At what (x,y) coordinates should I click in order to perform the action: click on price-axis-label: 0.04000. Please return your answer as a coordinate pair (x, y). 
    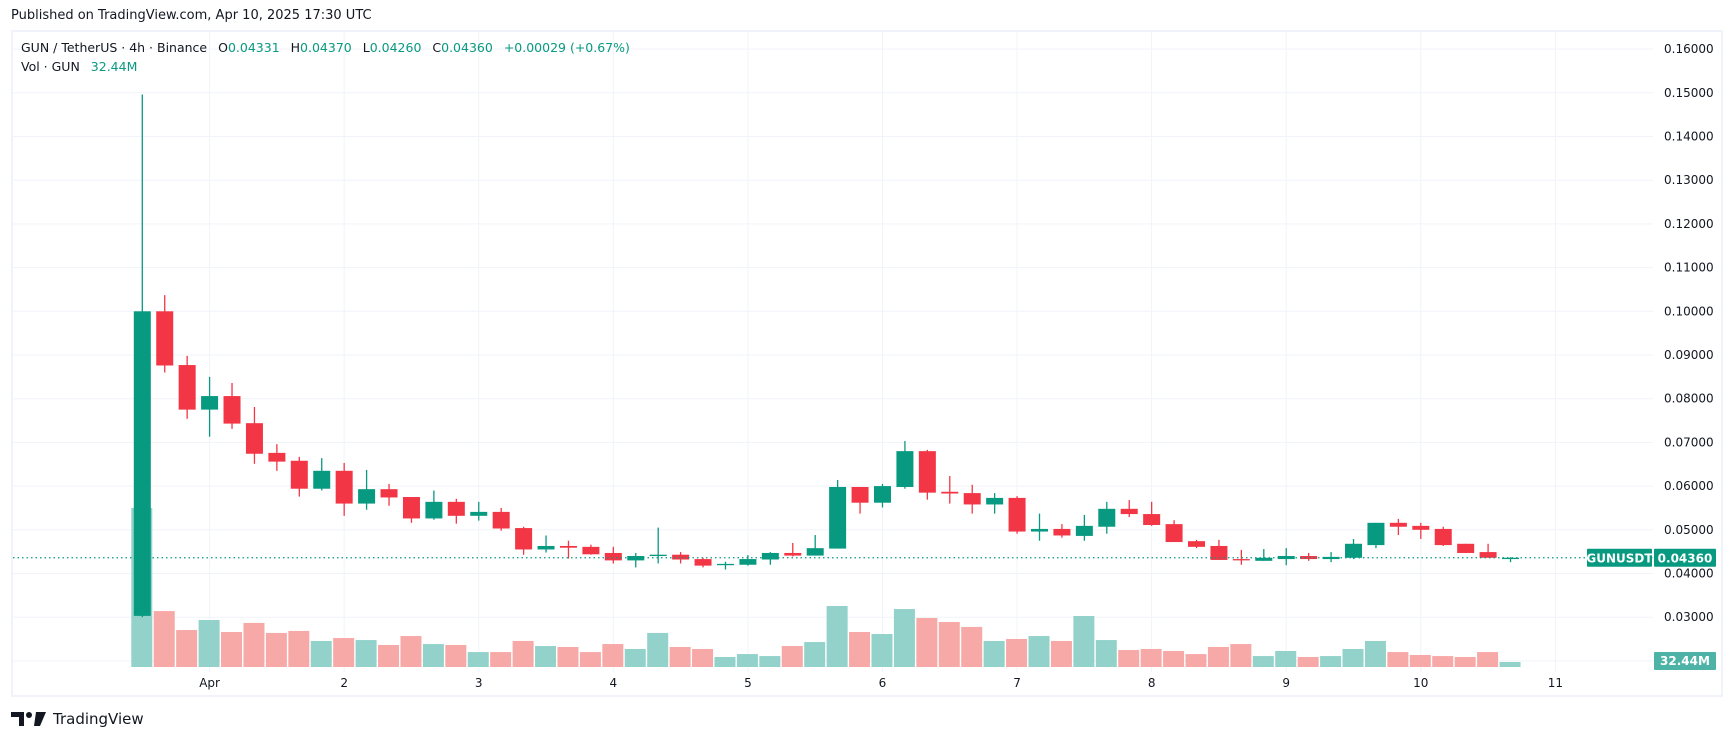
    Looking at the image, I should click on (1689, 574).